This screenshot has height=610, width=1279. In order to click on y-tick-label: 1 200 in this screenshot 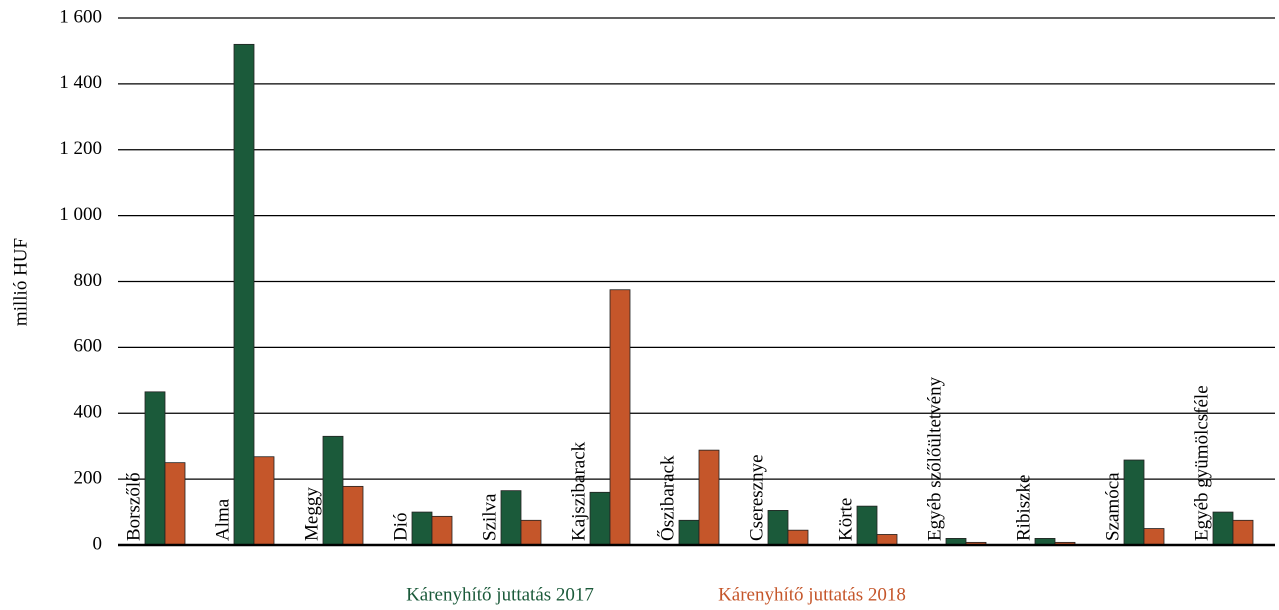, I will do `click(80, 148)`.